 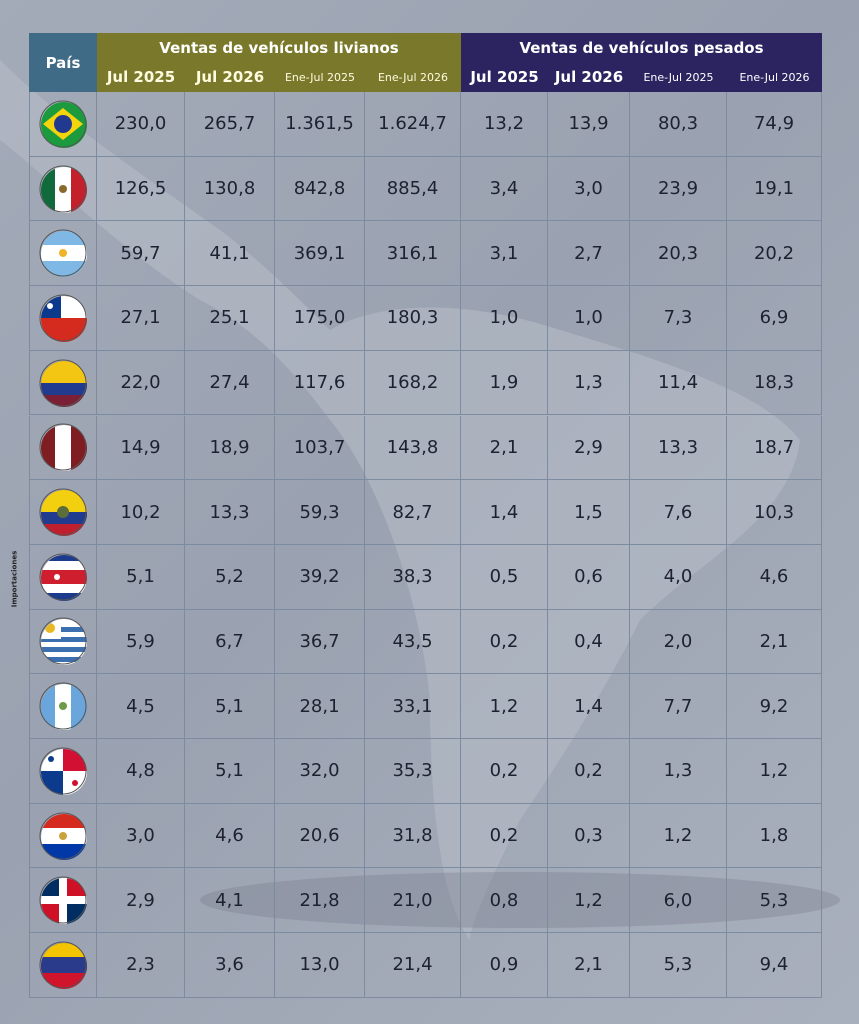 I want to click on value-cell: 3,6, so click(x=230, y=965).